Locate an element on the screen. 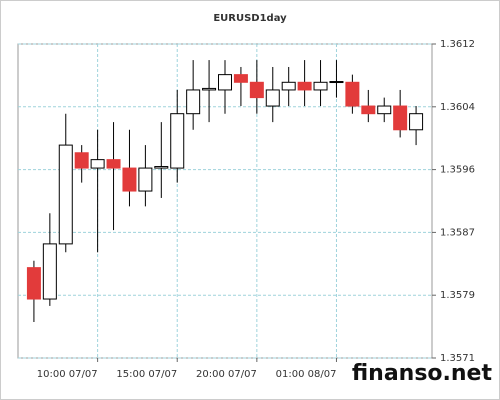 The image size is (500, 400). chart-title: EURUSD1day is located at coordinates (250, 18).